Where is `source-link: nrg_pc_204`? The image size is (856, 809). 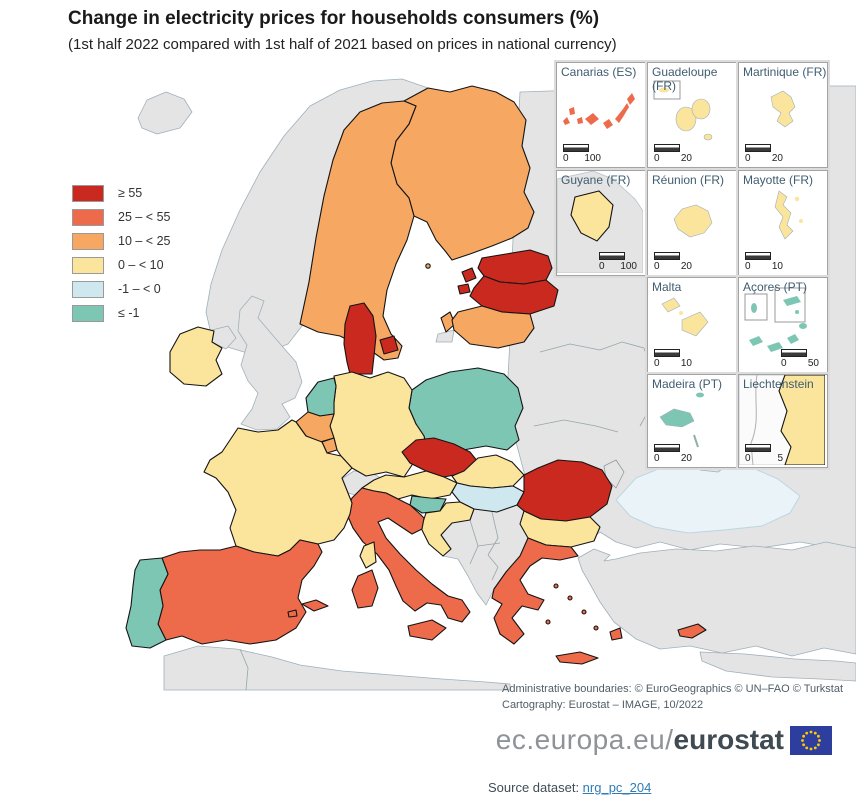 source-link: nrg_pc_204 is located at coordinates (617, 787).